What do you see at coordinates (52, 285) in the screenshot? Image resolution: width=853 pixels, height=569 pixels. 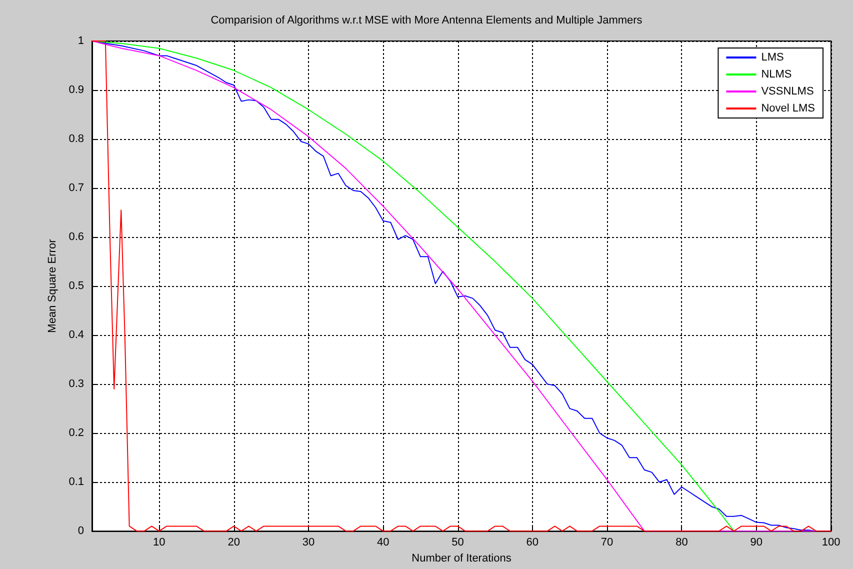 I see `y-axis-title: Mean Square Error` at bounding box center [52, 285].